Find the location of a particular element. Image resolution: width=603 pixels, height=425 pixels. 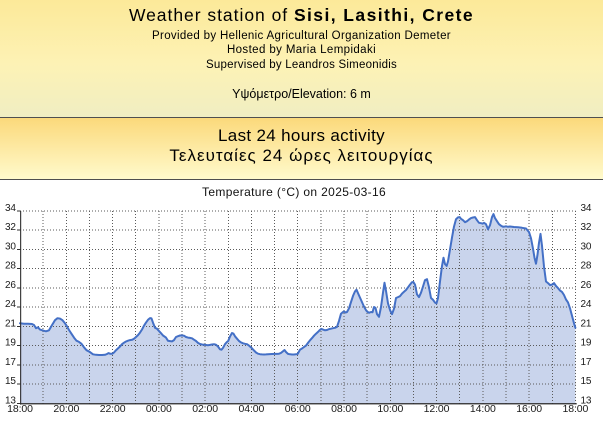

svg-text: 08:00 is located at coordinates (344, 409).